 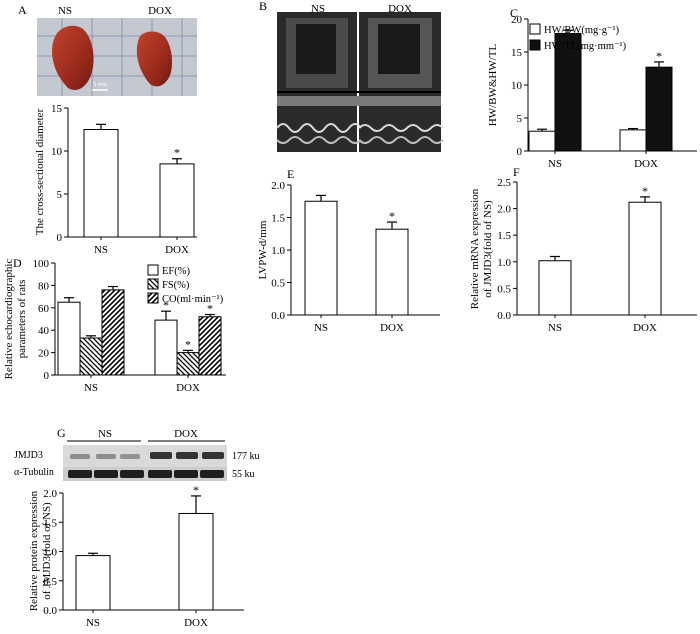 I want to click on panel-g-letter: G, so click(x=61, y=433).